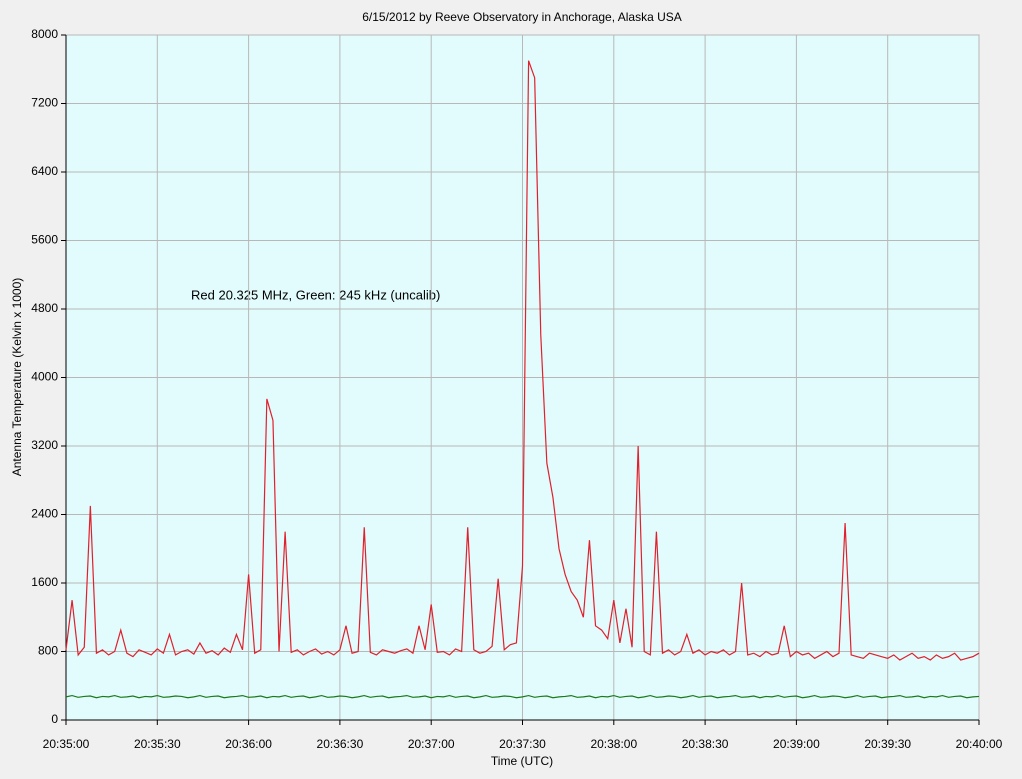 The height and width of the screenshot is (779, 1022). What do you see at coordinates (17, 377) in the screenshot?
I see `y-axis-label: Antenna Temperature (Kelvin x 1000)` at bounding box center [17, 377].